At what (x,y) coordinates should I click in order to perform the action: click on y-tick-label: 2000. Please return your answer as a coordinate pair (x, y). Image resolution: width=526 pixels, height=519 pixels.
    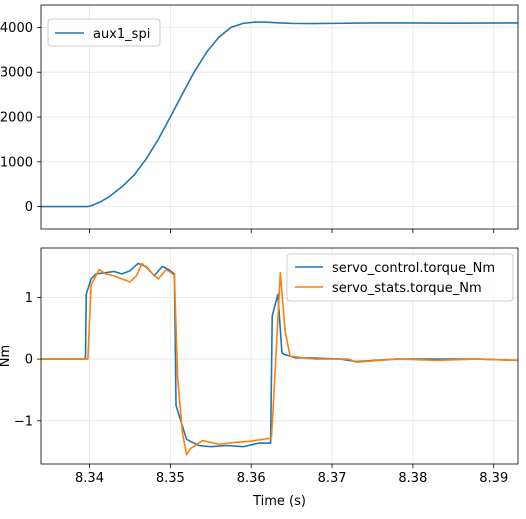
    Looking at the image, I should click on (16, 118).